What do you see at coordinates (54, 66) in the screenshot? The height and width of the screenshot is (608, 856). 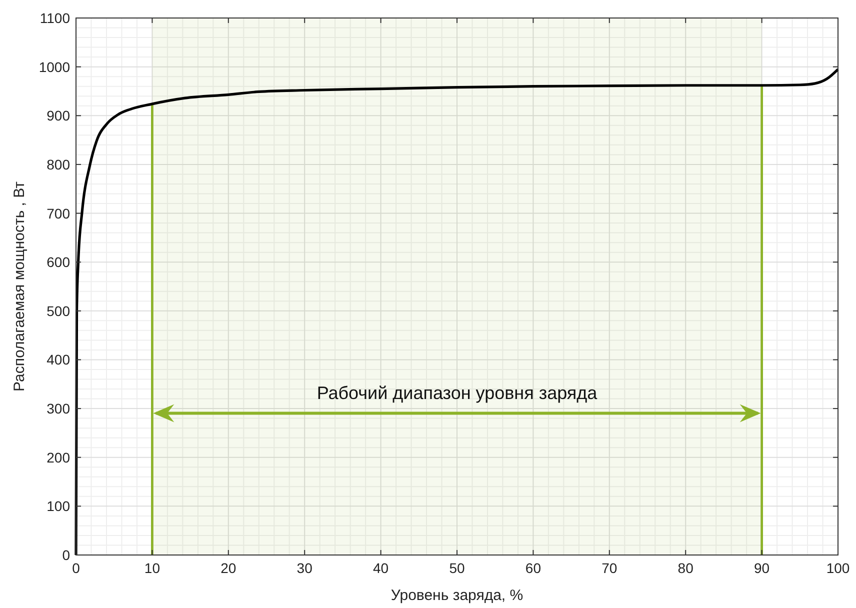 I see `y-tick-label: 1000` at bounding box center [54, 66].